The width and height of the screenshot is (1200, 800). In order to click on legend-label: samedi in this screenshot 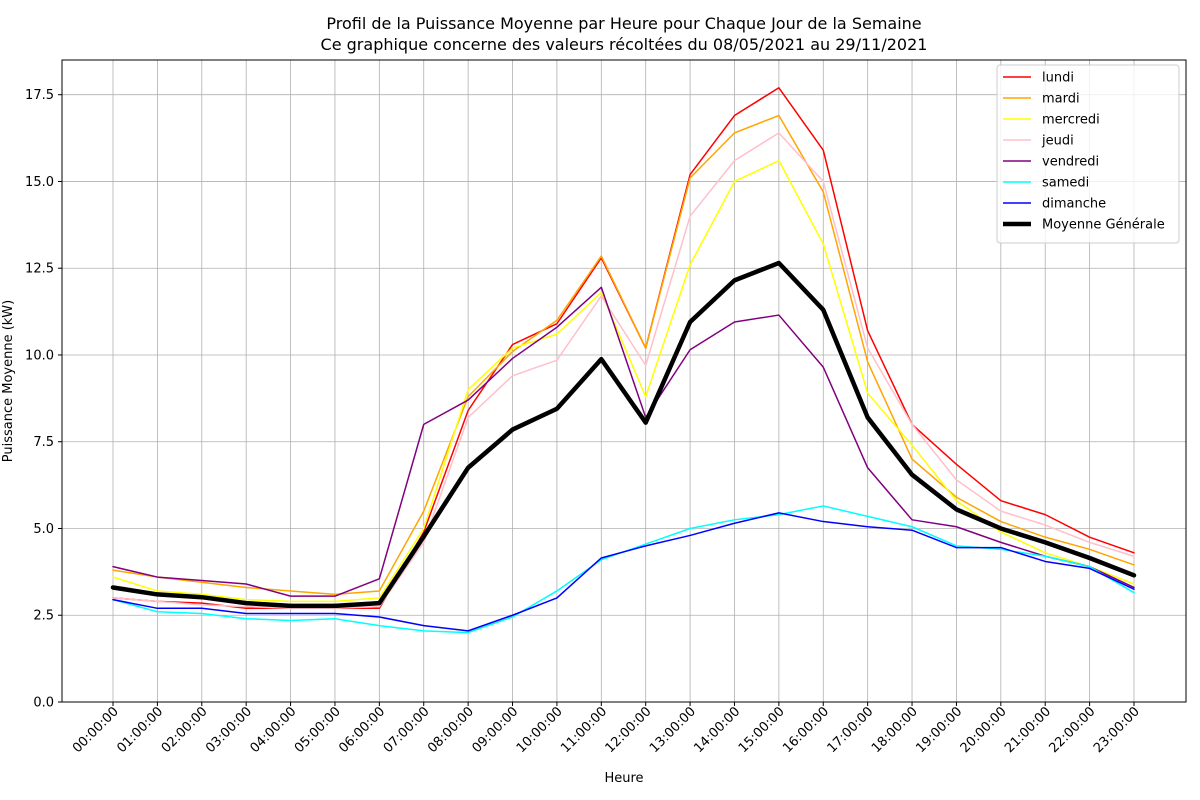, I will do `click(1065, 183)`.